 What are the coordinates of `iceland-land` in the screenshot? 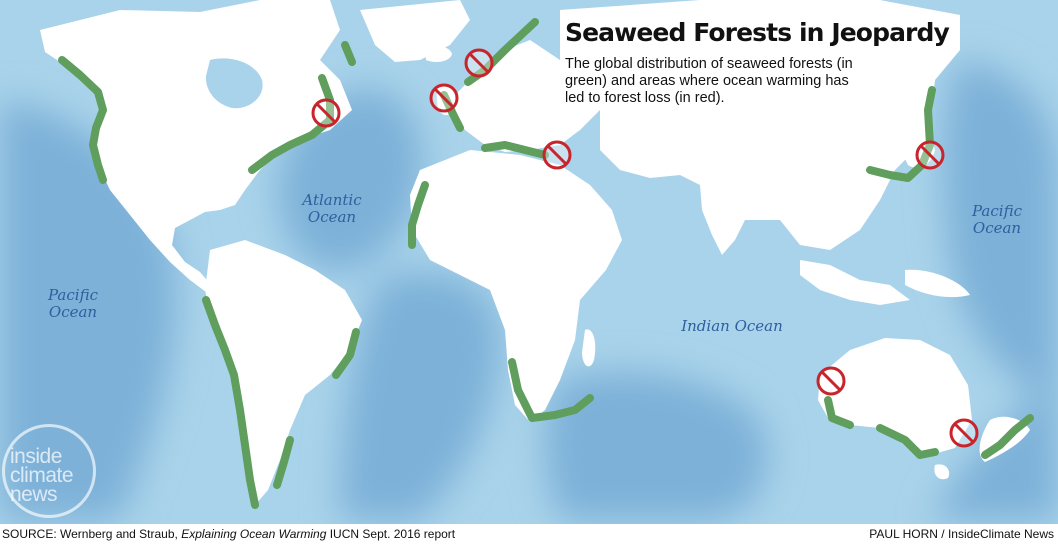 It's located at (438, 54).